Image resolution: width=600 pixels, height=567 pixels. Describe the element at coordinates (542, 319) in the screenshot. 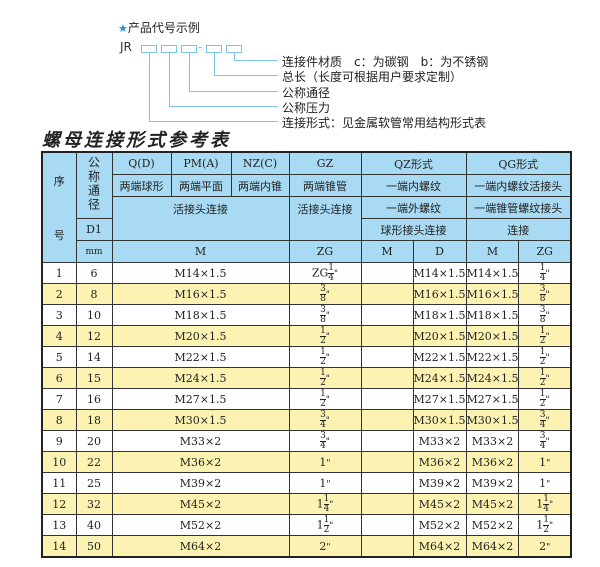

I see `fraction-denominator: 8` at that location.